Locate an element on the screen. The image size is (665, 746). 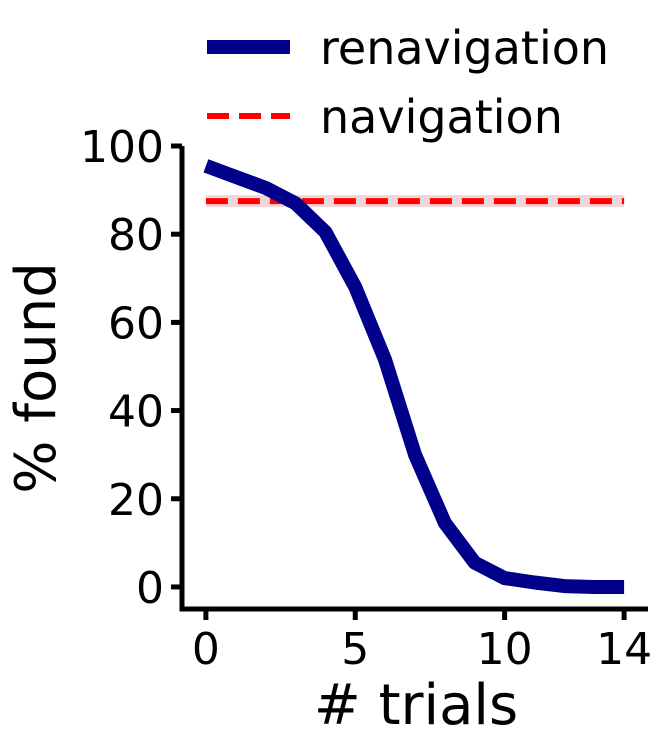
y-tick-label: 100 is located at coordinates (122, 147).